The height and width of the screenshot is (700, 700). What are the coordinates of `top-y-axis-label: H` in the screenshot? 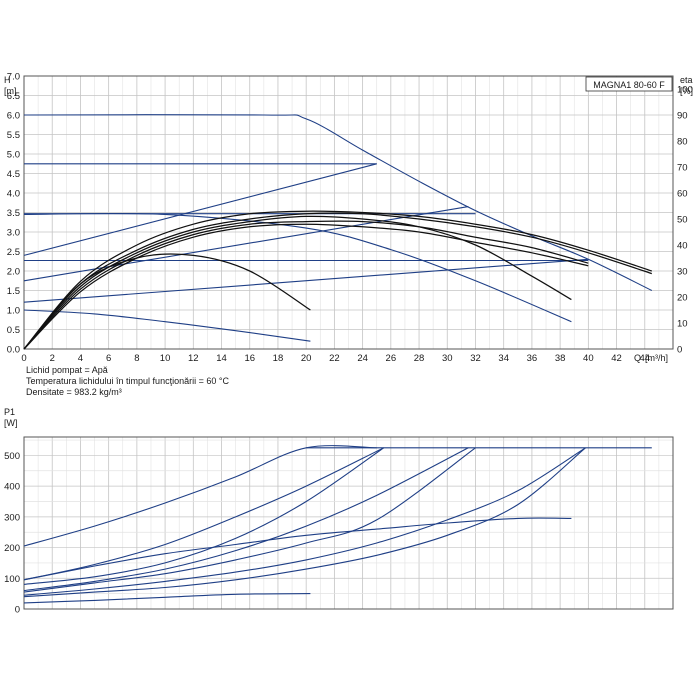 It's located at (7, 80).